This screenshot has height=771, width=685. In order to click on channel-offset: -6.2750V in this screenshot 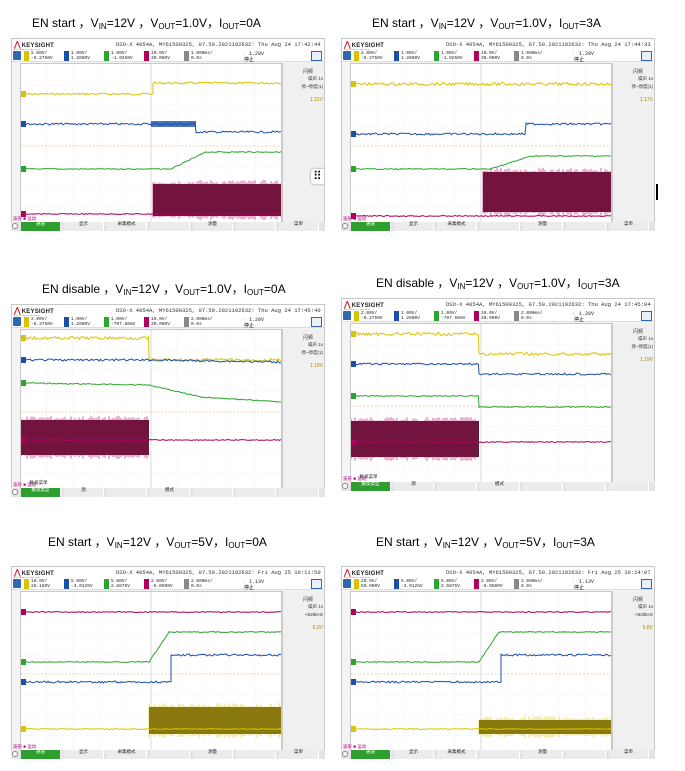, I will do `click(42, 324)`.